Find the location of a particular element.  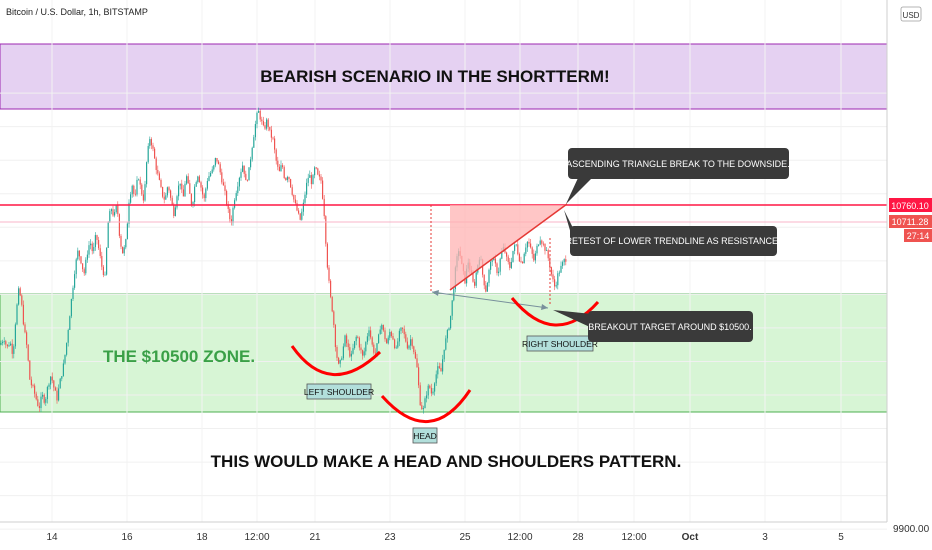

resistance-price-tag is located at coordinates (910, 205).